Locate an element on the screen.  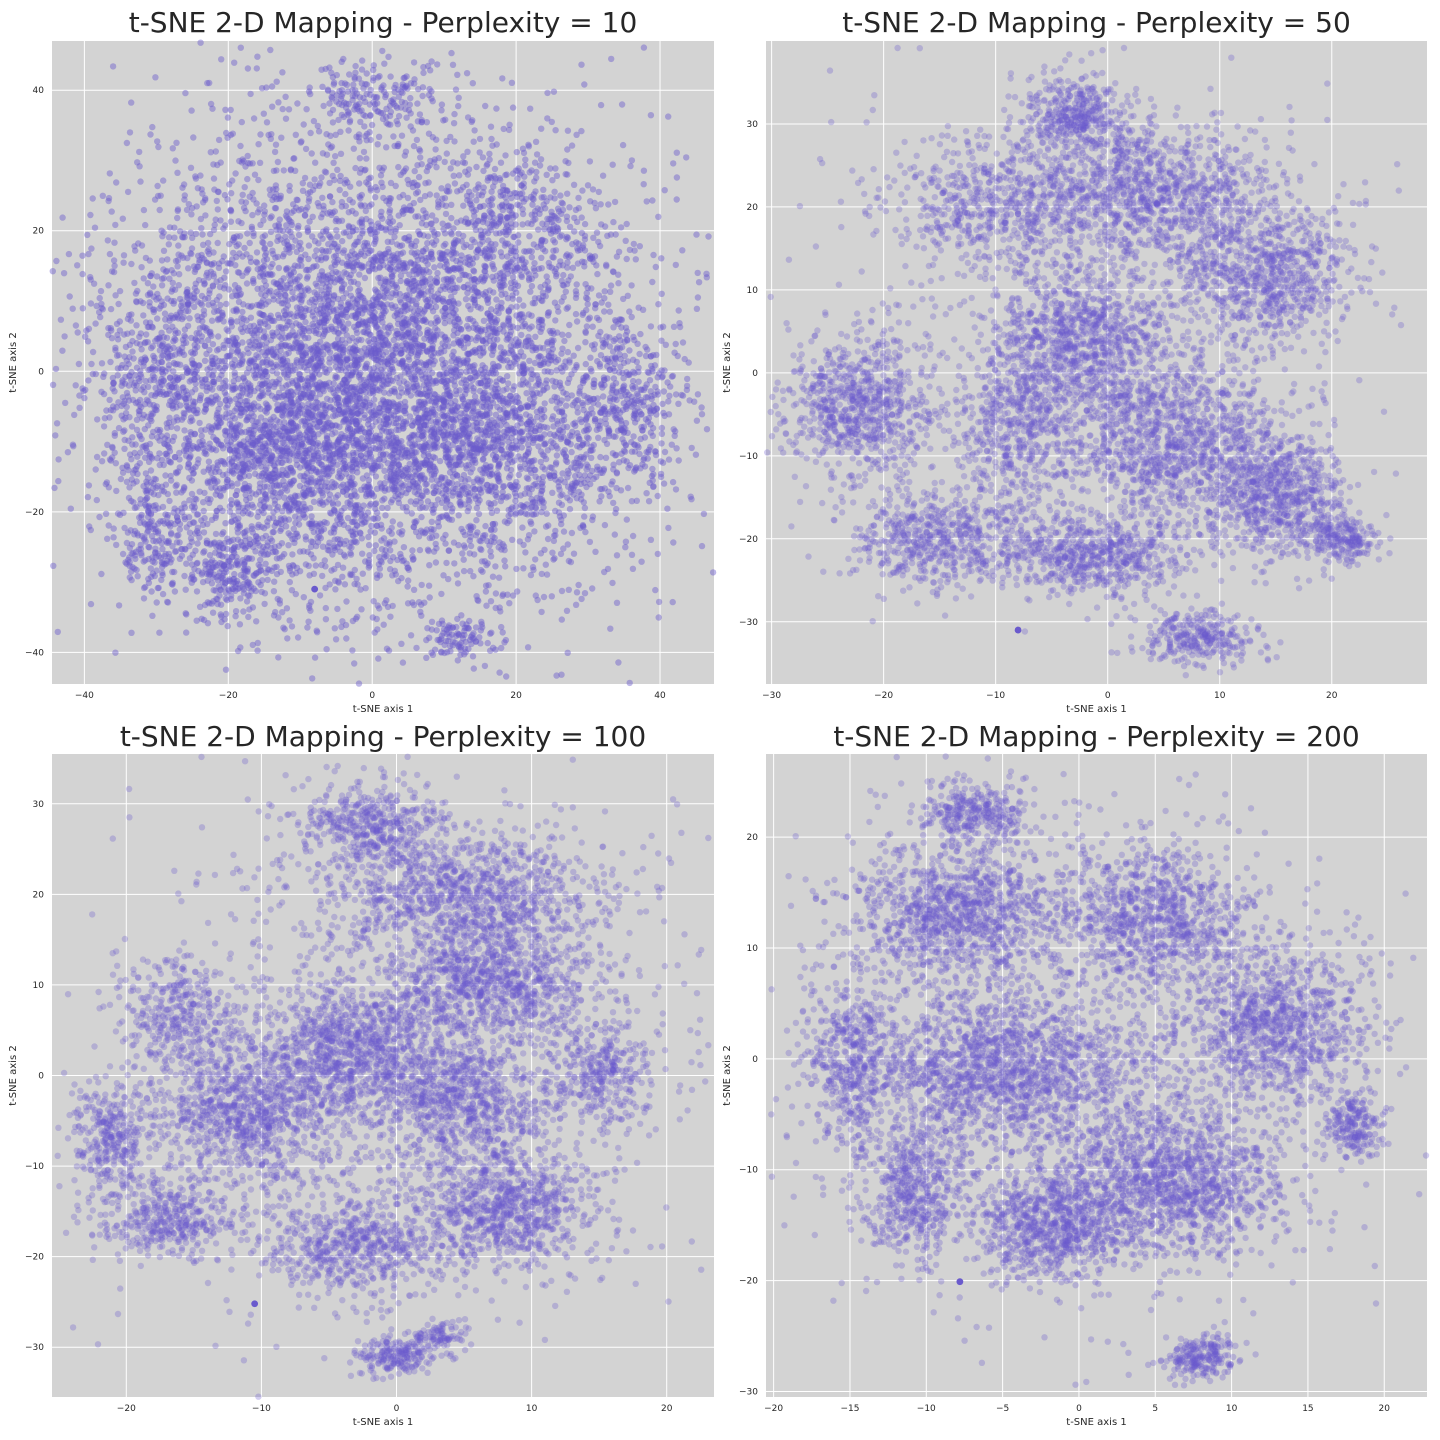
x-tick-label: 40 is located at coordinates (660, 696).